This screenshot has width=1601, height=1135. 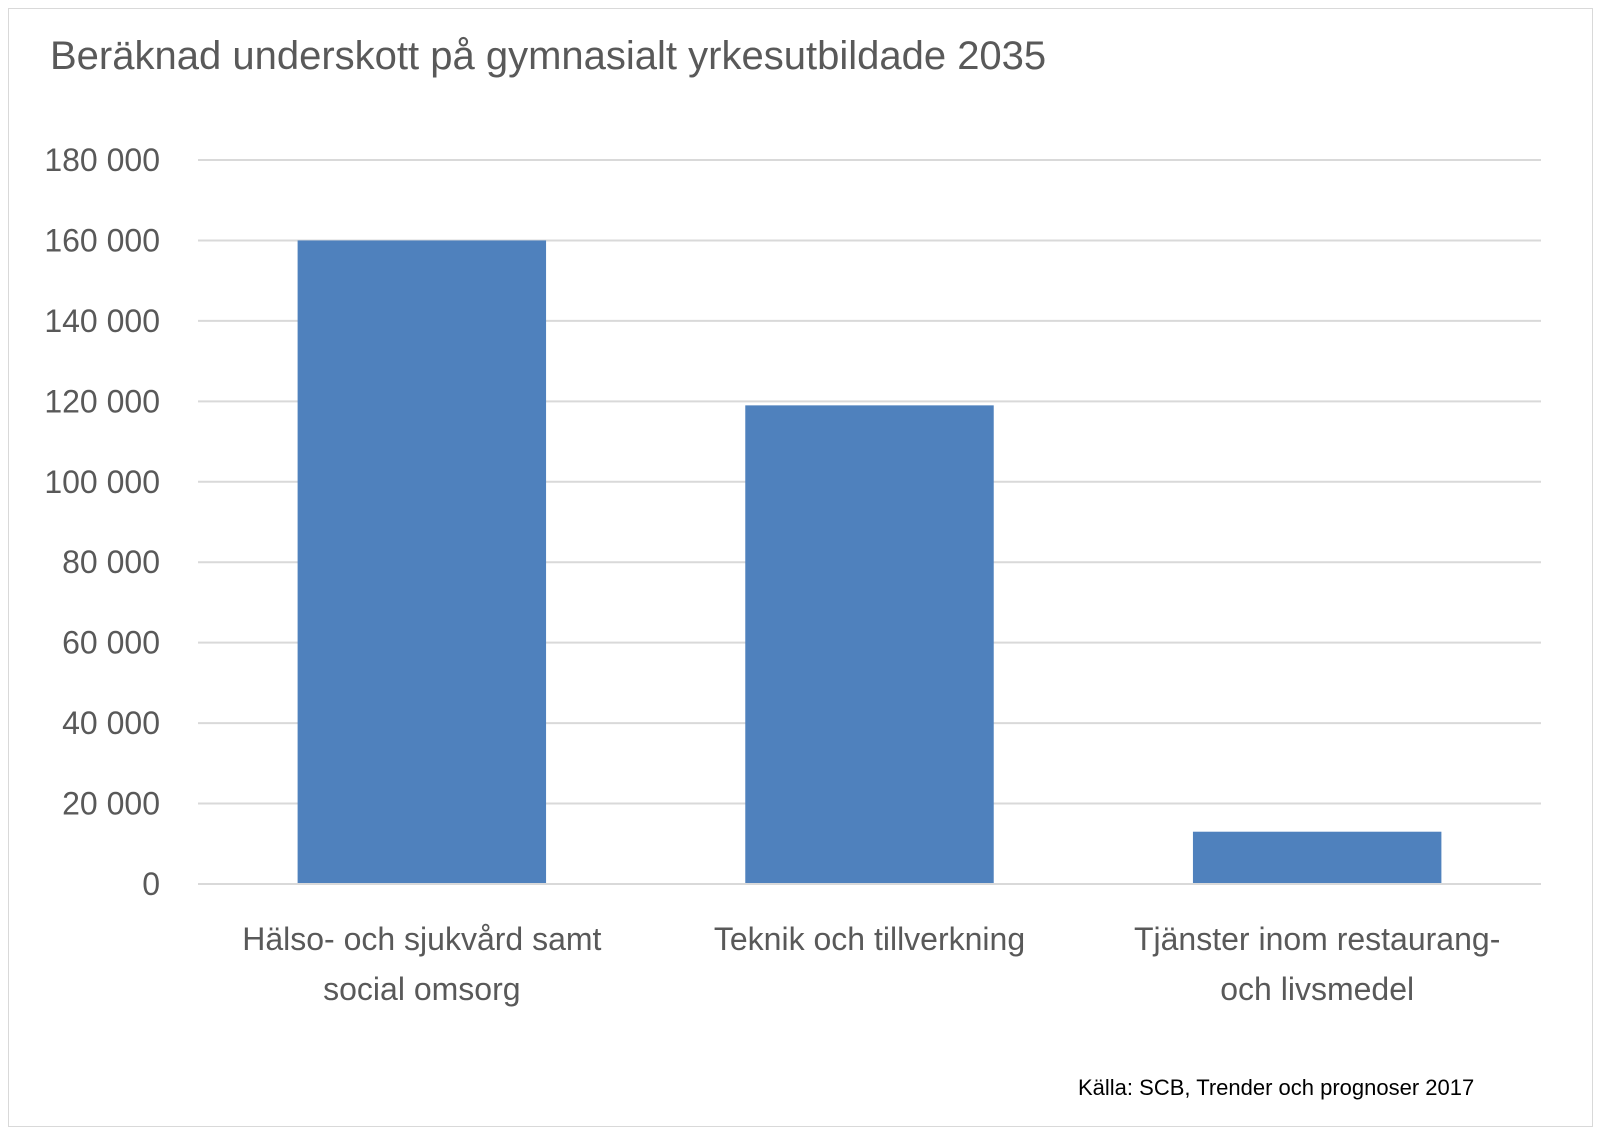 What do you see at coordinates (111, 723) in the screenshot?
I see `y-tick-label: 40 000` at bounding box center [111, 723].